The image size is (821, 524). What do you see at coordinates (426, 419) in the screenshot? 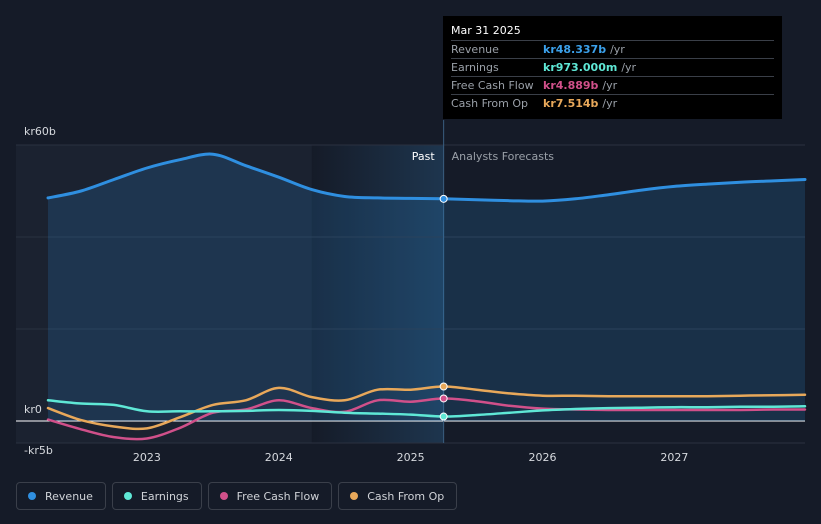
I see `free-cash-flow-line` at bounding box center [426, 419].